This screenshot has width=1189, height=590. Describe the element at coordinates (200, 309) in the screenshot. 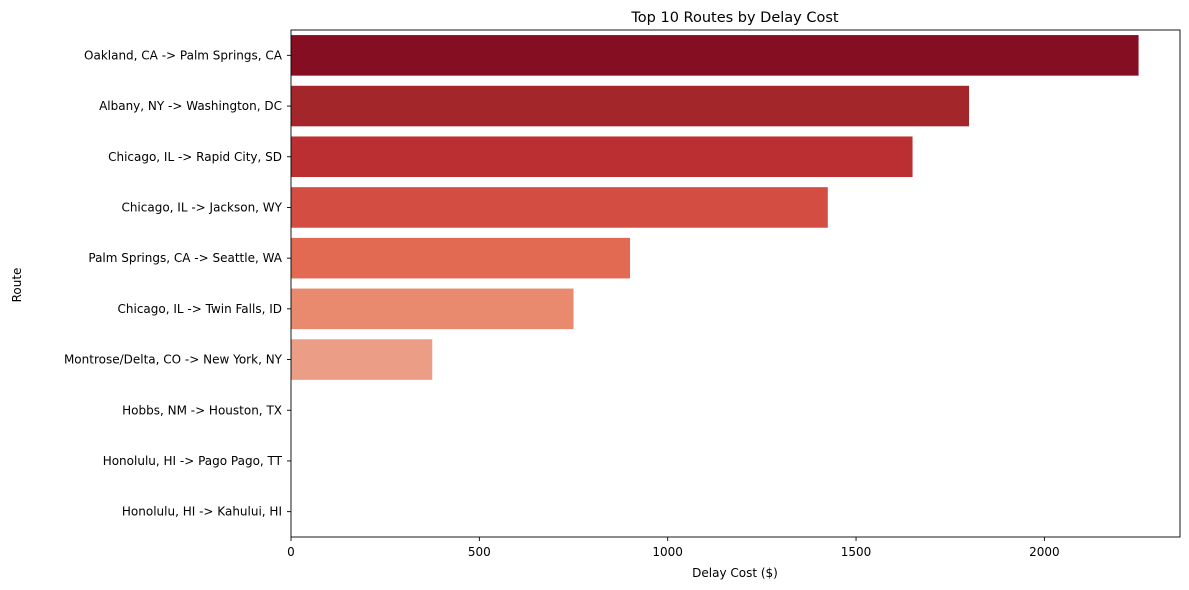

I see `y-tick-label: Chicago, IL -> Twin Falls, ID` at that location.